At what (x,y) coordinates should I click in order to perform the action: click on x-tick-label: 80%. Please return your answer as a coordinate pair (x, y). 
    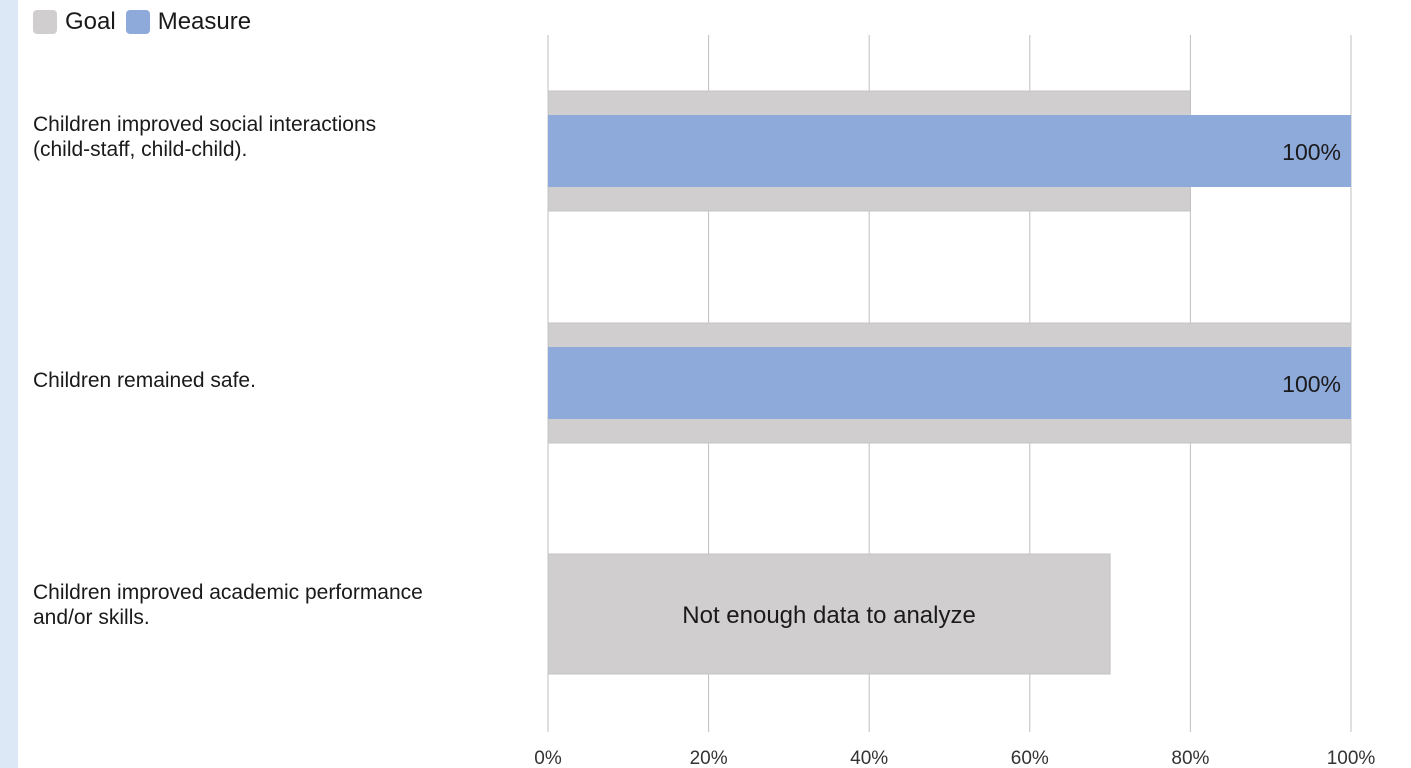
    Looking at the image, I should click on (1190, 758).